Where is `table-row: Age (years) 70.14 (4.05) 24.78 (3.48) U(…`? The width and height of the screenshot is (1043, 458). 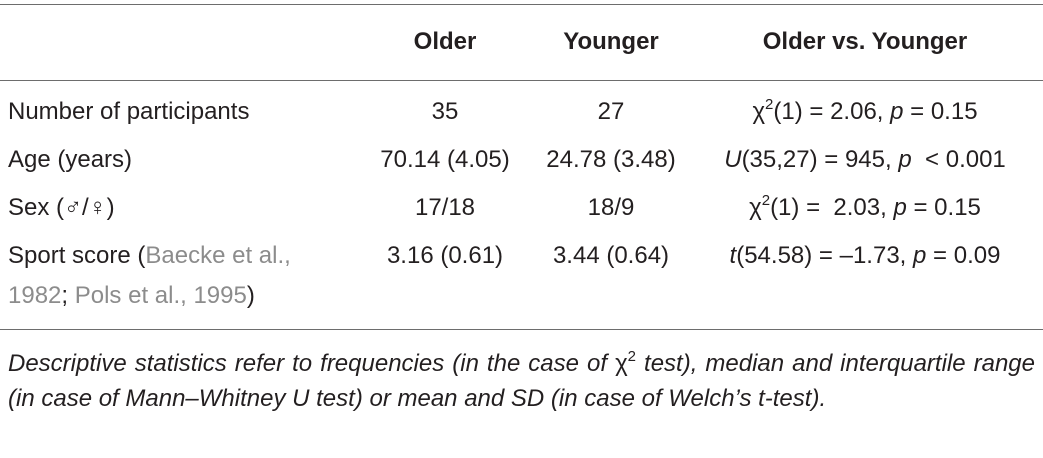
table-row: Age (years) 70.14 (4.05) 24.78 (3.48) U(… is located at coordinates (521, 160).